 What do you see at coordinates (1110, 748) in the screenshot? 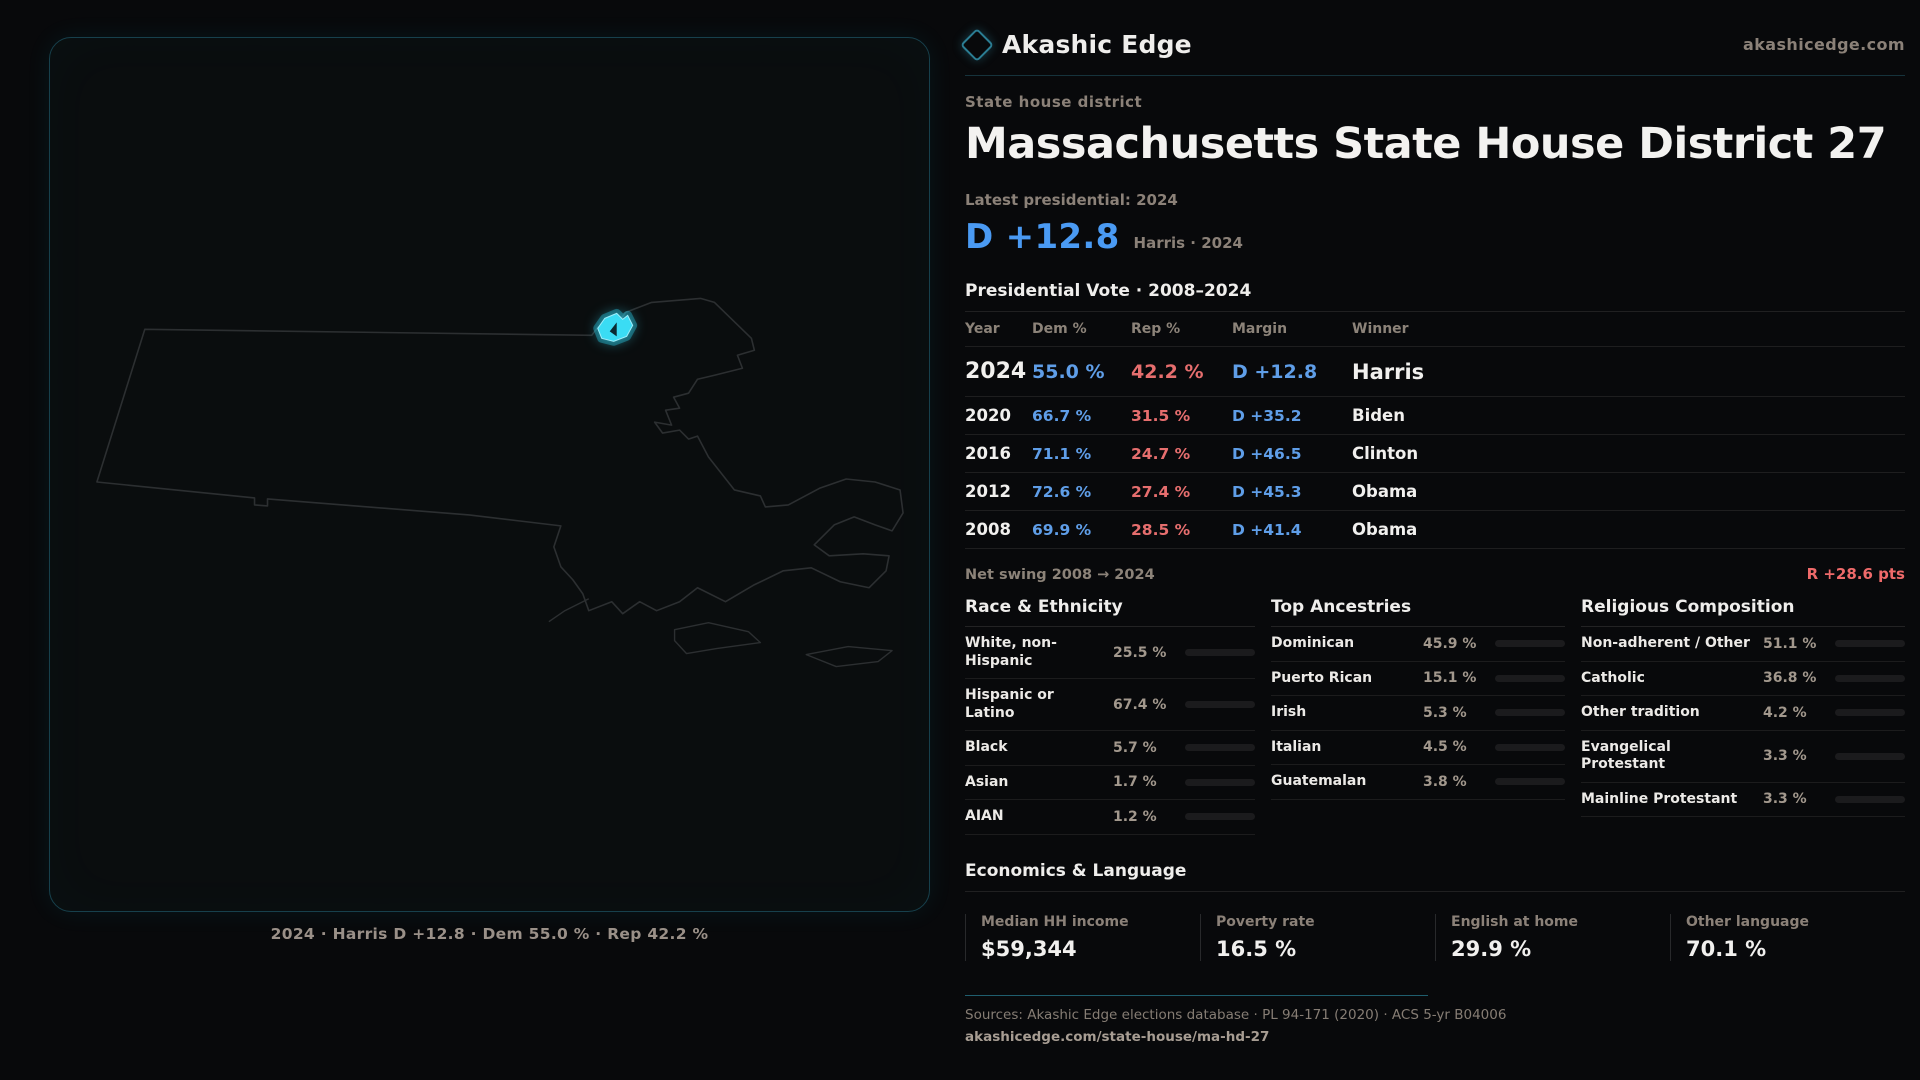
I see `demo-row: Black 5.7 %` at bounding box center [1110, 748].